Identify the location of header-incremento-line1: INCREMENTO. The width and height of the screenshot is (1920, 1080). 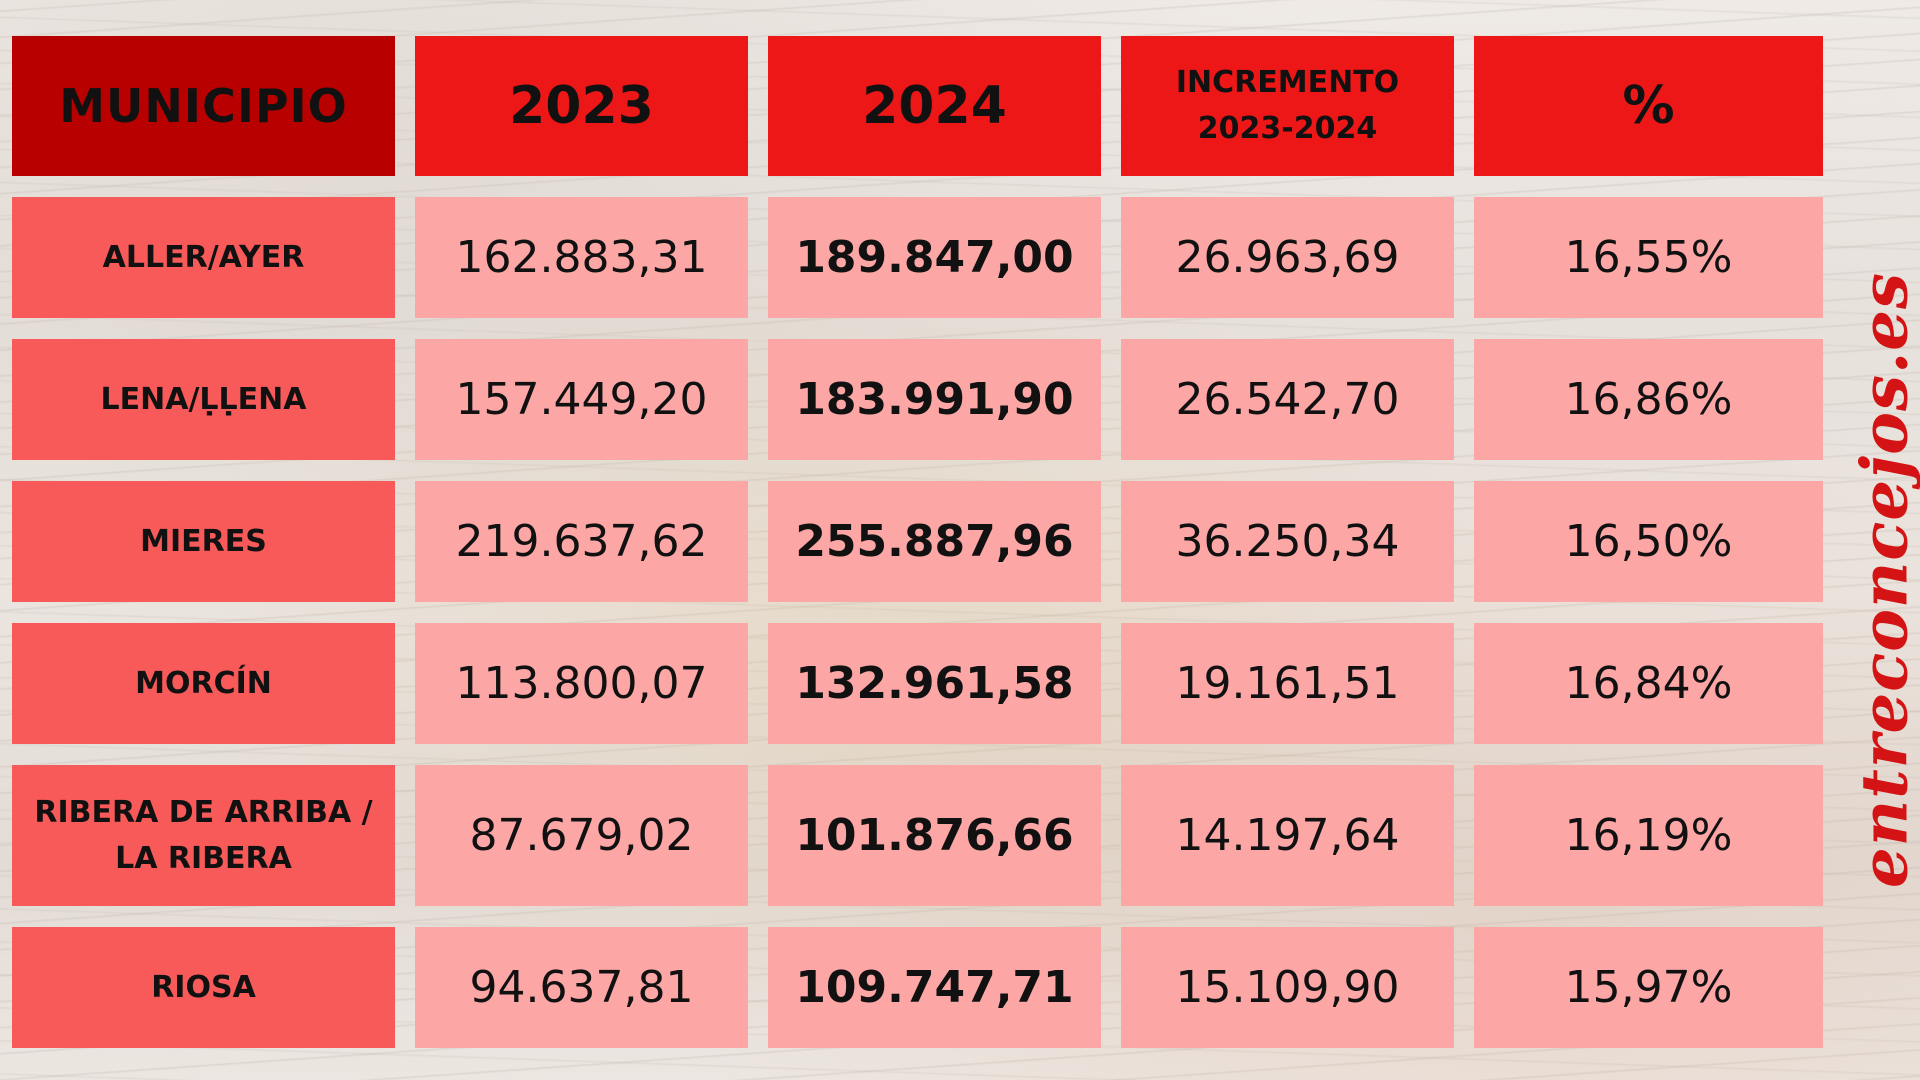
(1287, 82).